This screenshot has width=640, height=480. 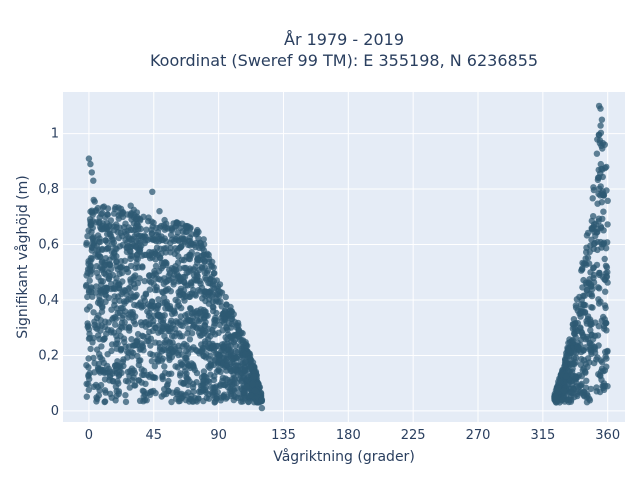 What do you see at coordinates (55, 411) in the screenshot?
I see `y-tick-label: 0` at bounding box center [55, 411].